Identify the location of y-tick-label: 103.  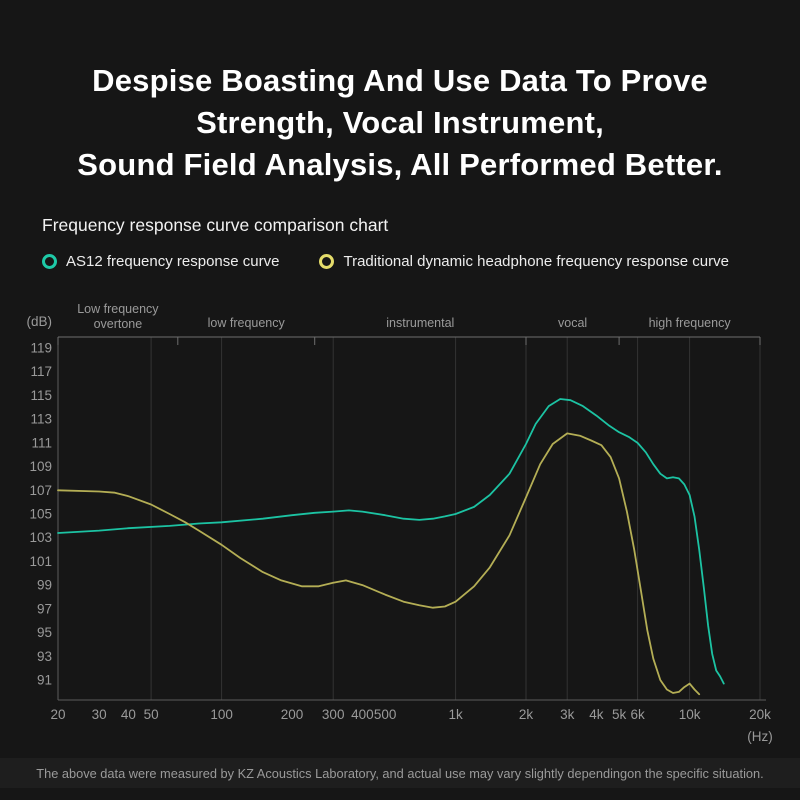
(40, 537).